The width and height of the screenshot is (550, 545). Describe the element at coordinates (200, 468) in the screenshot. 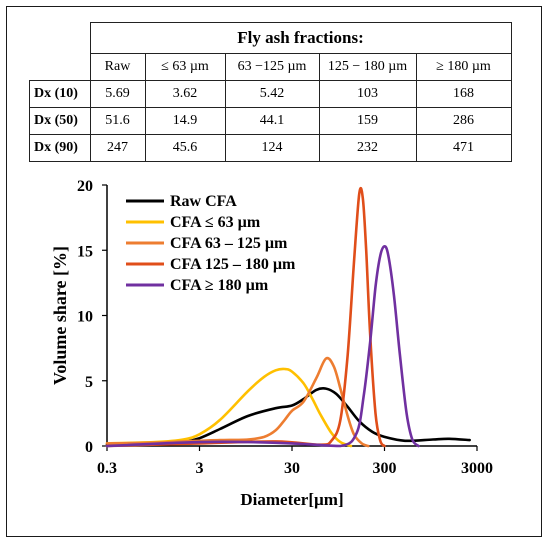

I see `x-tick-label: 3` at that location.